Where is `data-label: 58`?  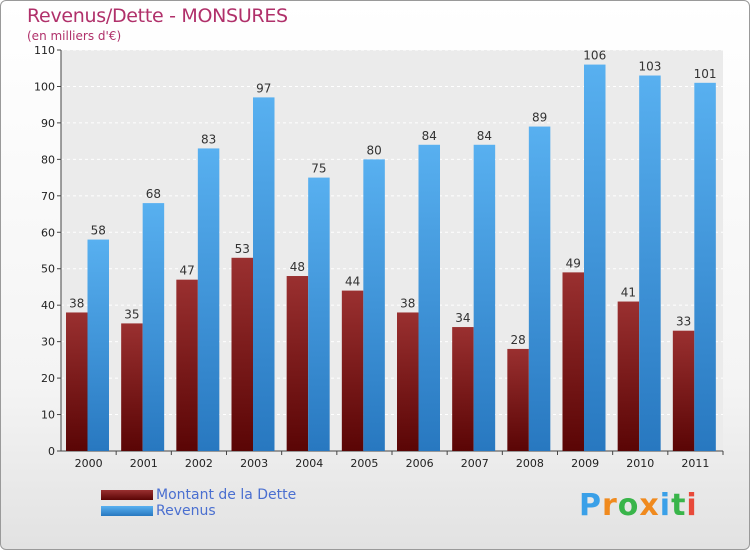
data-label: 58 is located at coordinates (98, 231).